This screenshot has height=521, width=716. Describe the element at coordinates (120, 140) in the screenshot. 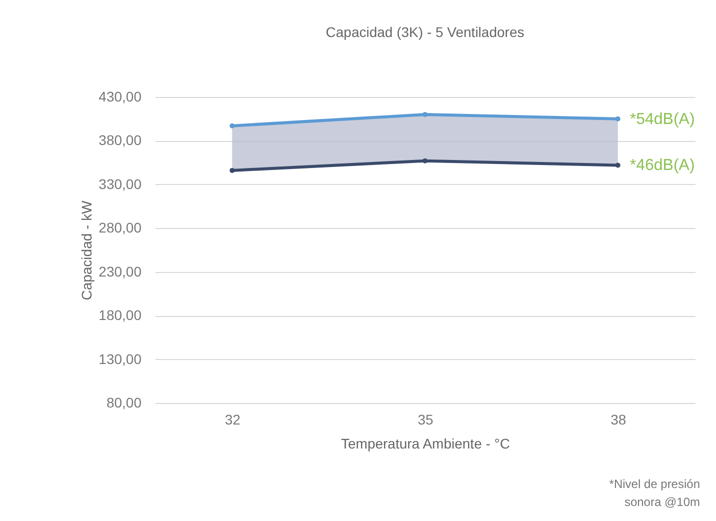

I see `y-tick-label: 380,00` at that location.